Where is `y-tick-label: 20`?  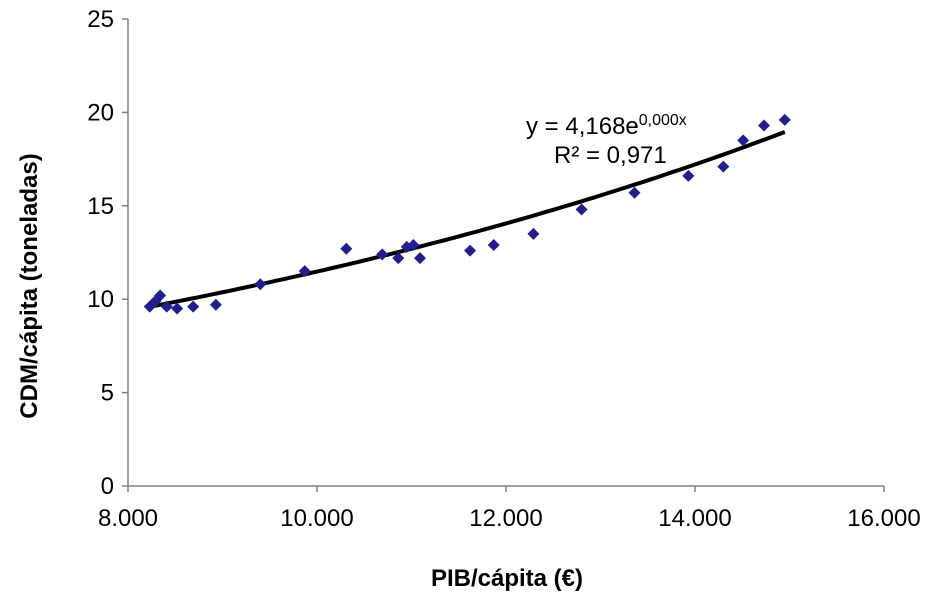
y-tick-label: 20 is located at coordinates (100, 112).